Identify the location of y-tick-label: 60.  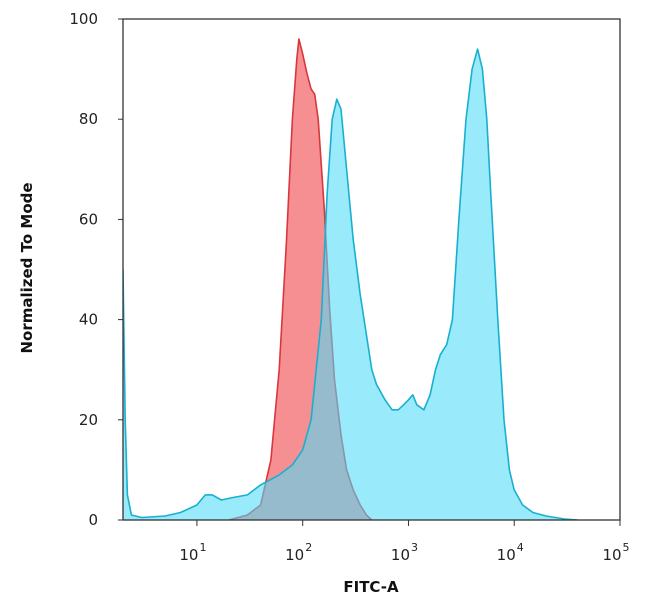
(88, 219).